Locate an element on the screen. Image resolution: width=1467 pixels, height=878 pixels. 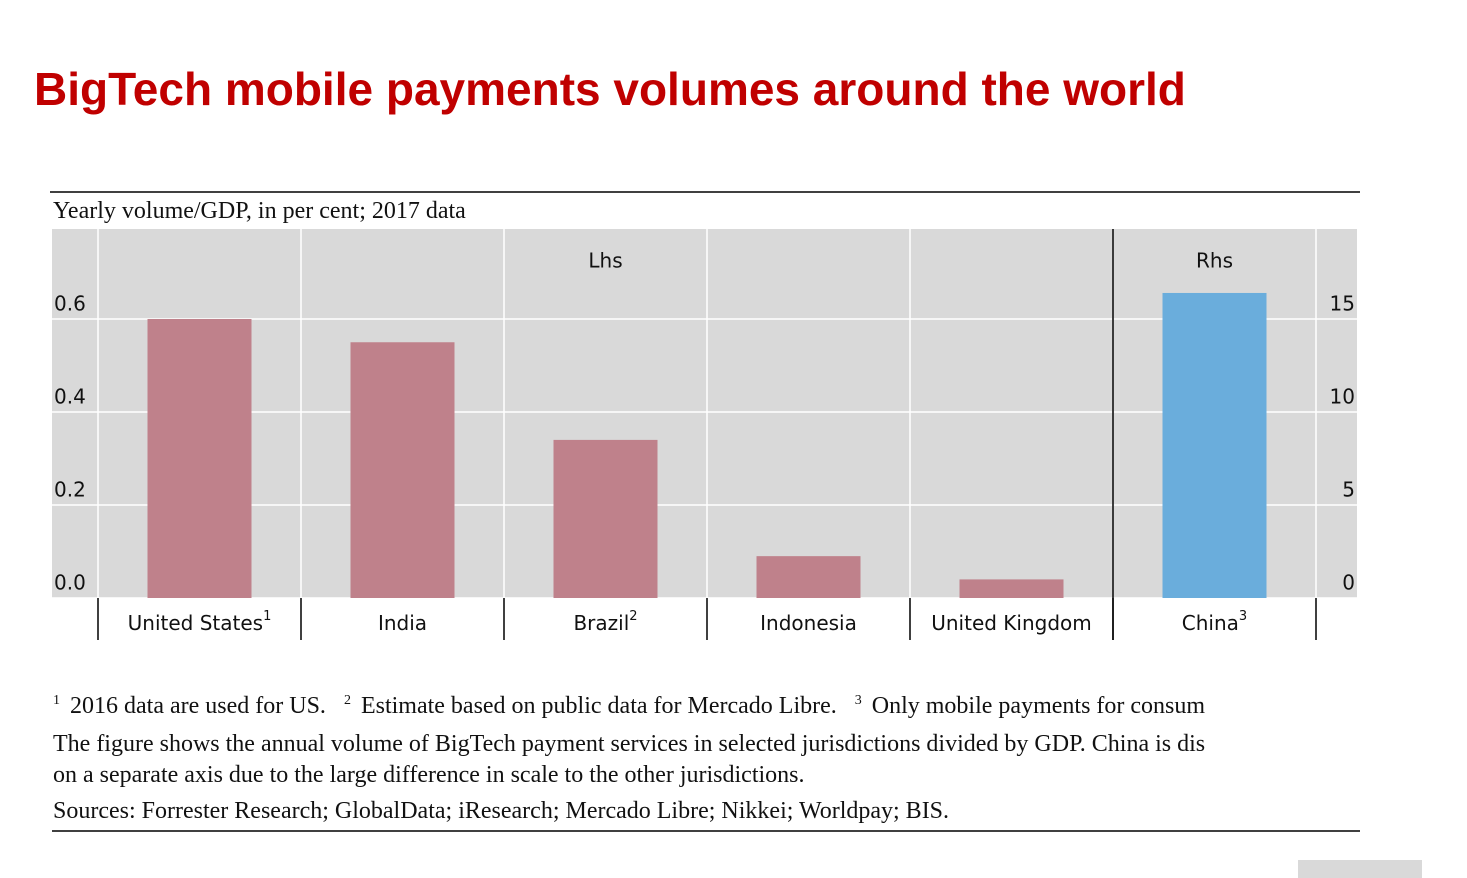
y2-tick-label: 0 is located at coordinates (1348, 583).